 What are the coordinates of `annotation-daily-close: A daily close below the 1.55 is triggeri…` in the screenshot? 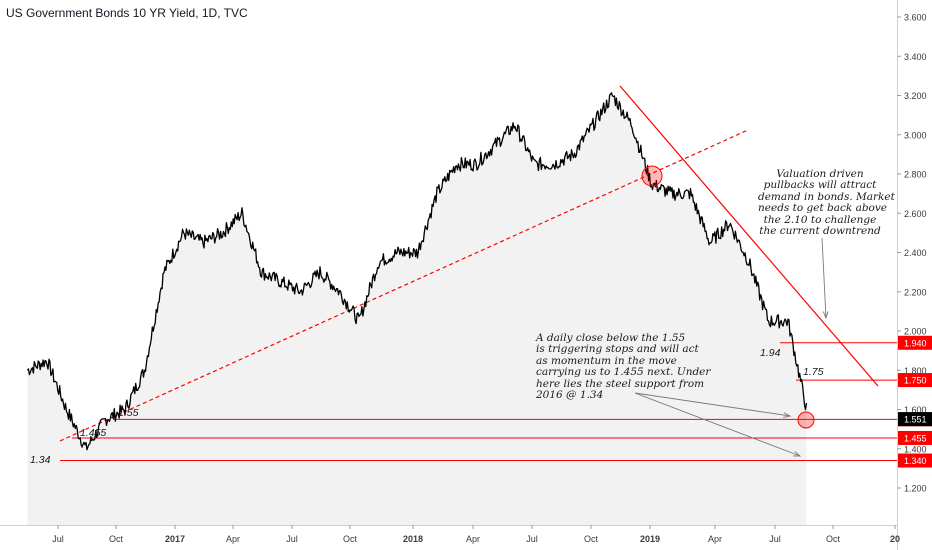 It's located at (623, 367).